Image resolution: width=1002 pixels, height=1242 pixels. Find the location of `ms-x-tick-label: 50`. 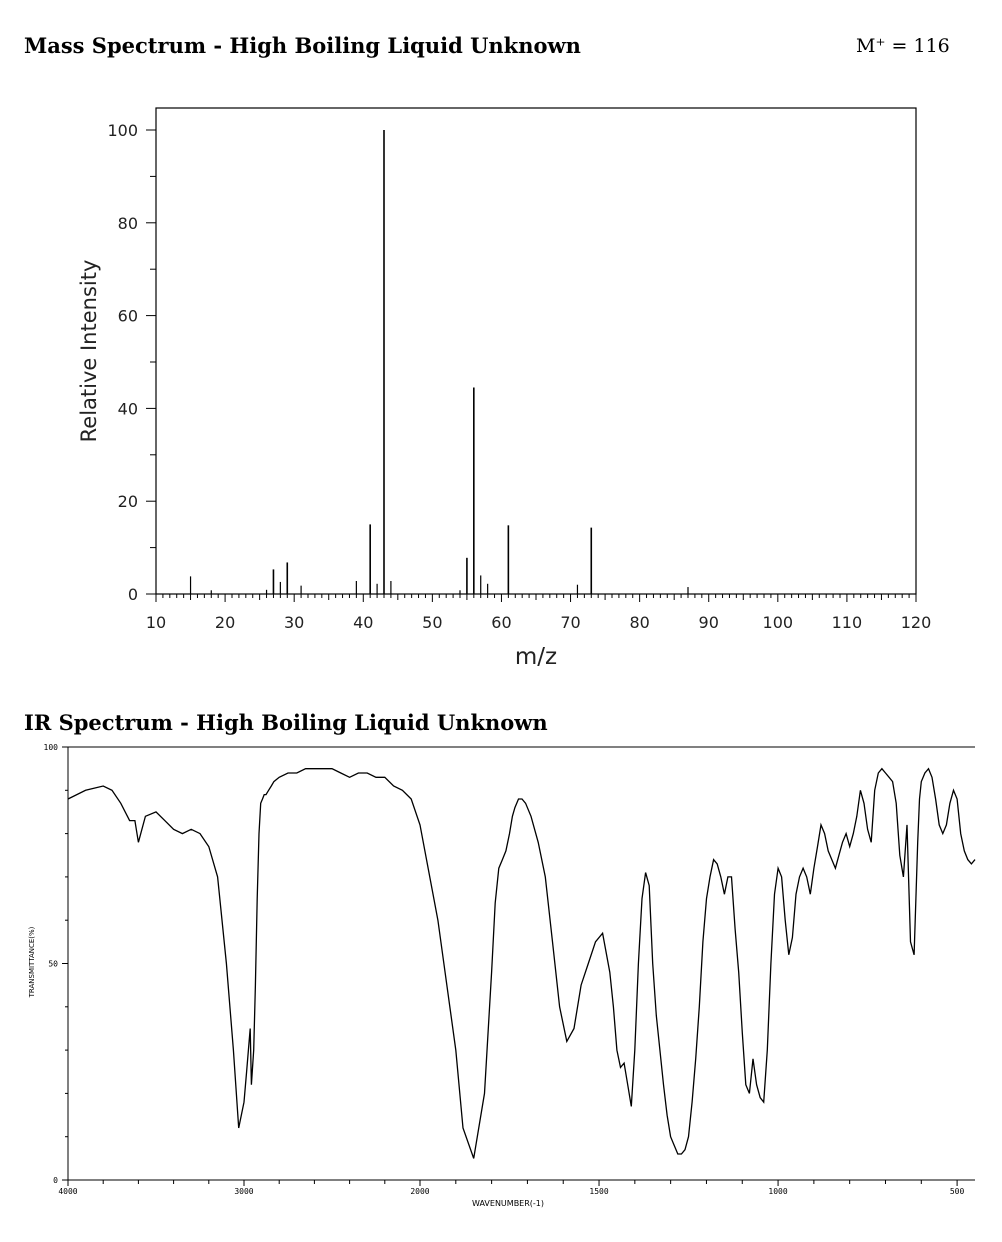

ms-x-tick-label: 50 is located at coordinates (432, 622).